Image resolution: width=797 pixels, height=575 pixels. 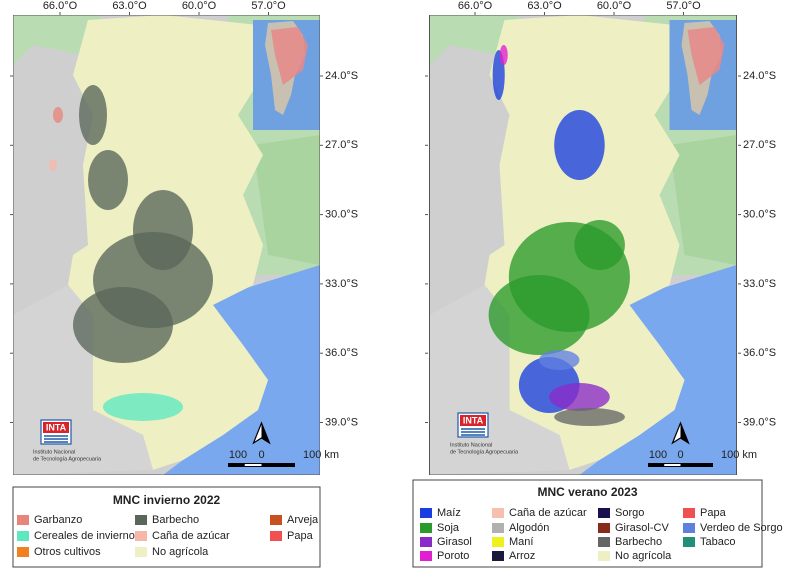 What do you see at coordinates (521, 542) in the screenshot?
I see `legend-label: Maní` at bounding box center [521, 542].